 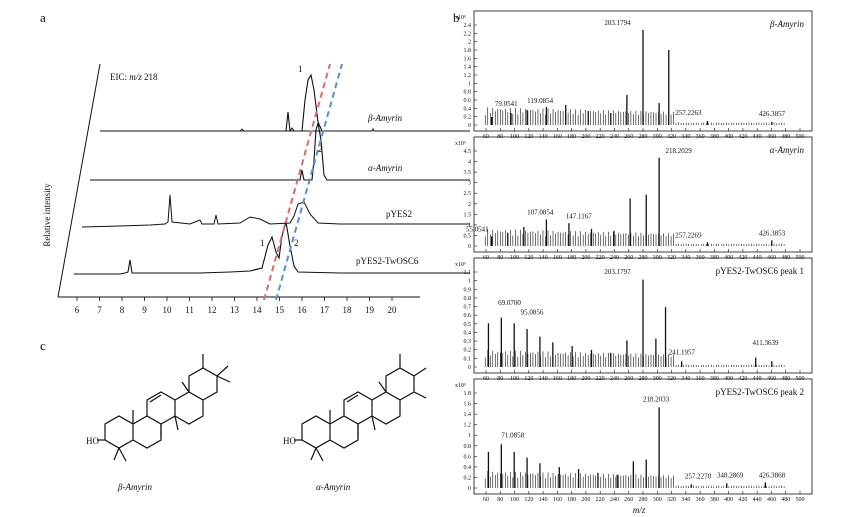 What do you see at coordinates (506, 104) in the screenshot?
I see `peak-mass-label: 79.0541` at bounding box center [506, 104].